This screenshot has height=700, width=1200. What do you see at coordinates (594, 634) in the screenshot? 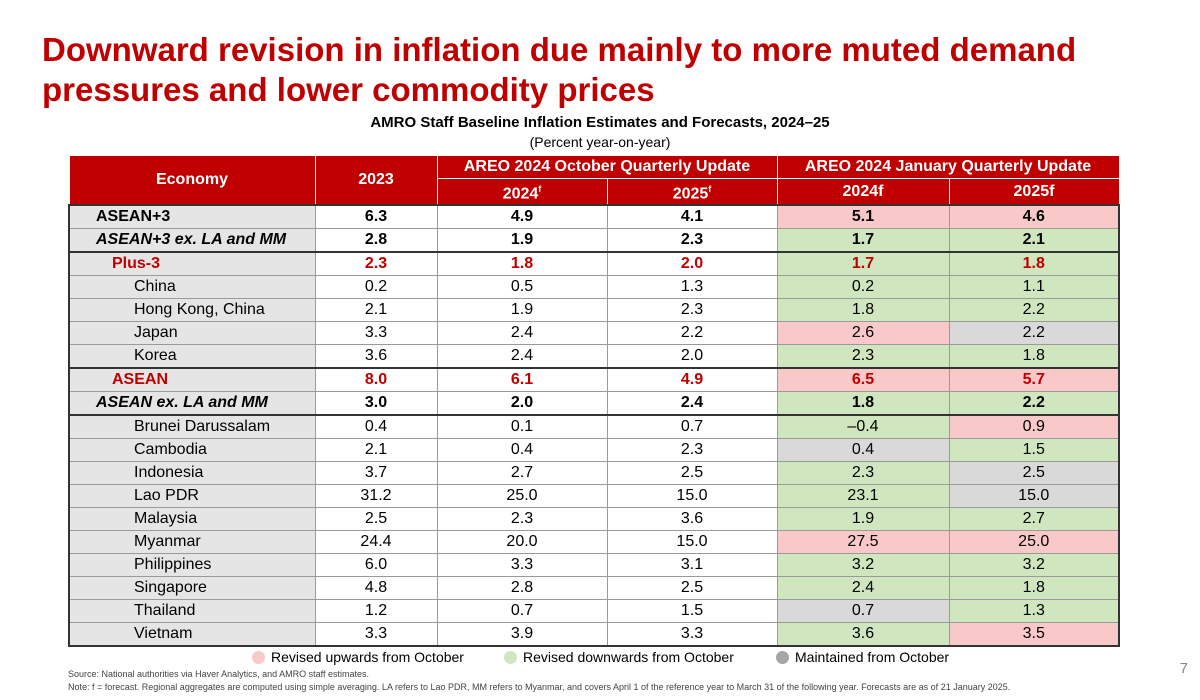
I see `table-row: Vietnam 3.3 3.9 3.3 3.6 3.5` at bounding box center [594, 634].